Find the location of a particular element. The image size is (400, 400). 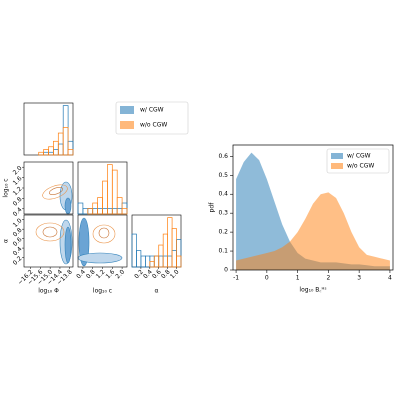

plot-frame is located at coordinates (313, 207).